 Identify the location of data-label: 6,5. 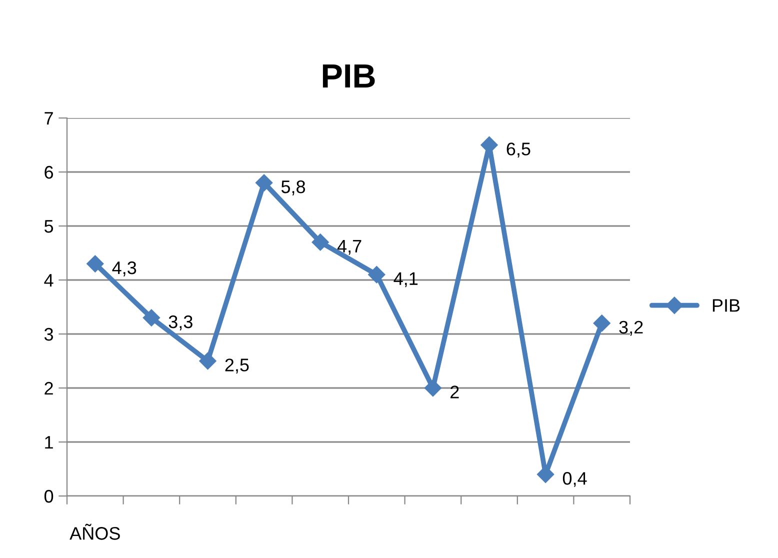
(518, 150).